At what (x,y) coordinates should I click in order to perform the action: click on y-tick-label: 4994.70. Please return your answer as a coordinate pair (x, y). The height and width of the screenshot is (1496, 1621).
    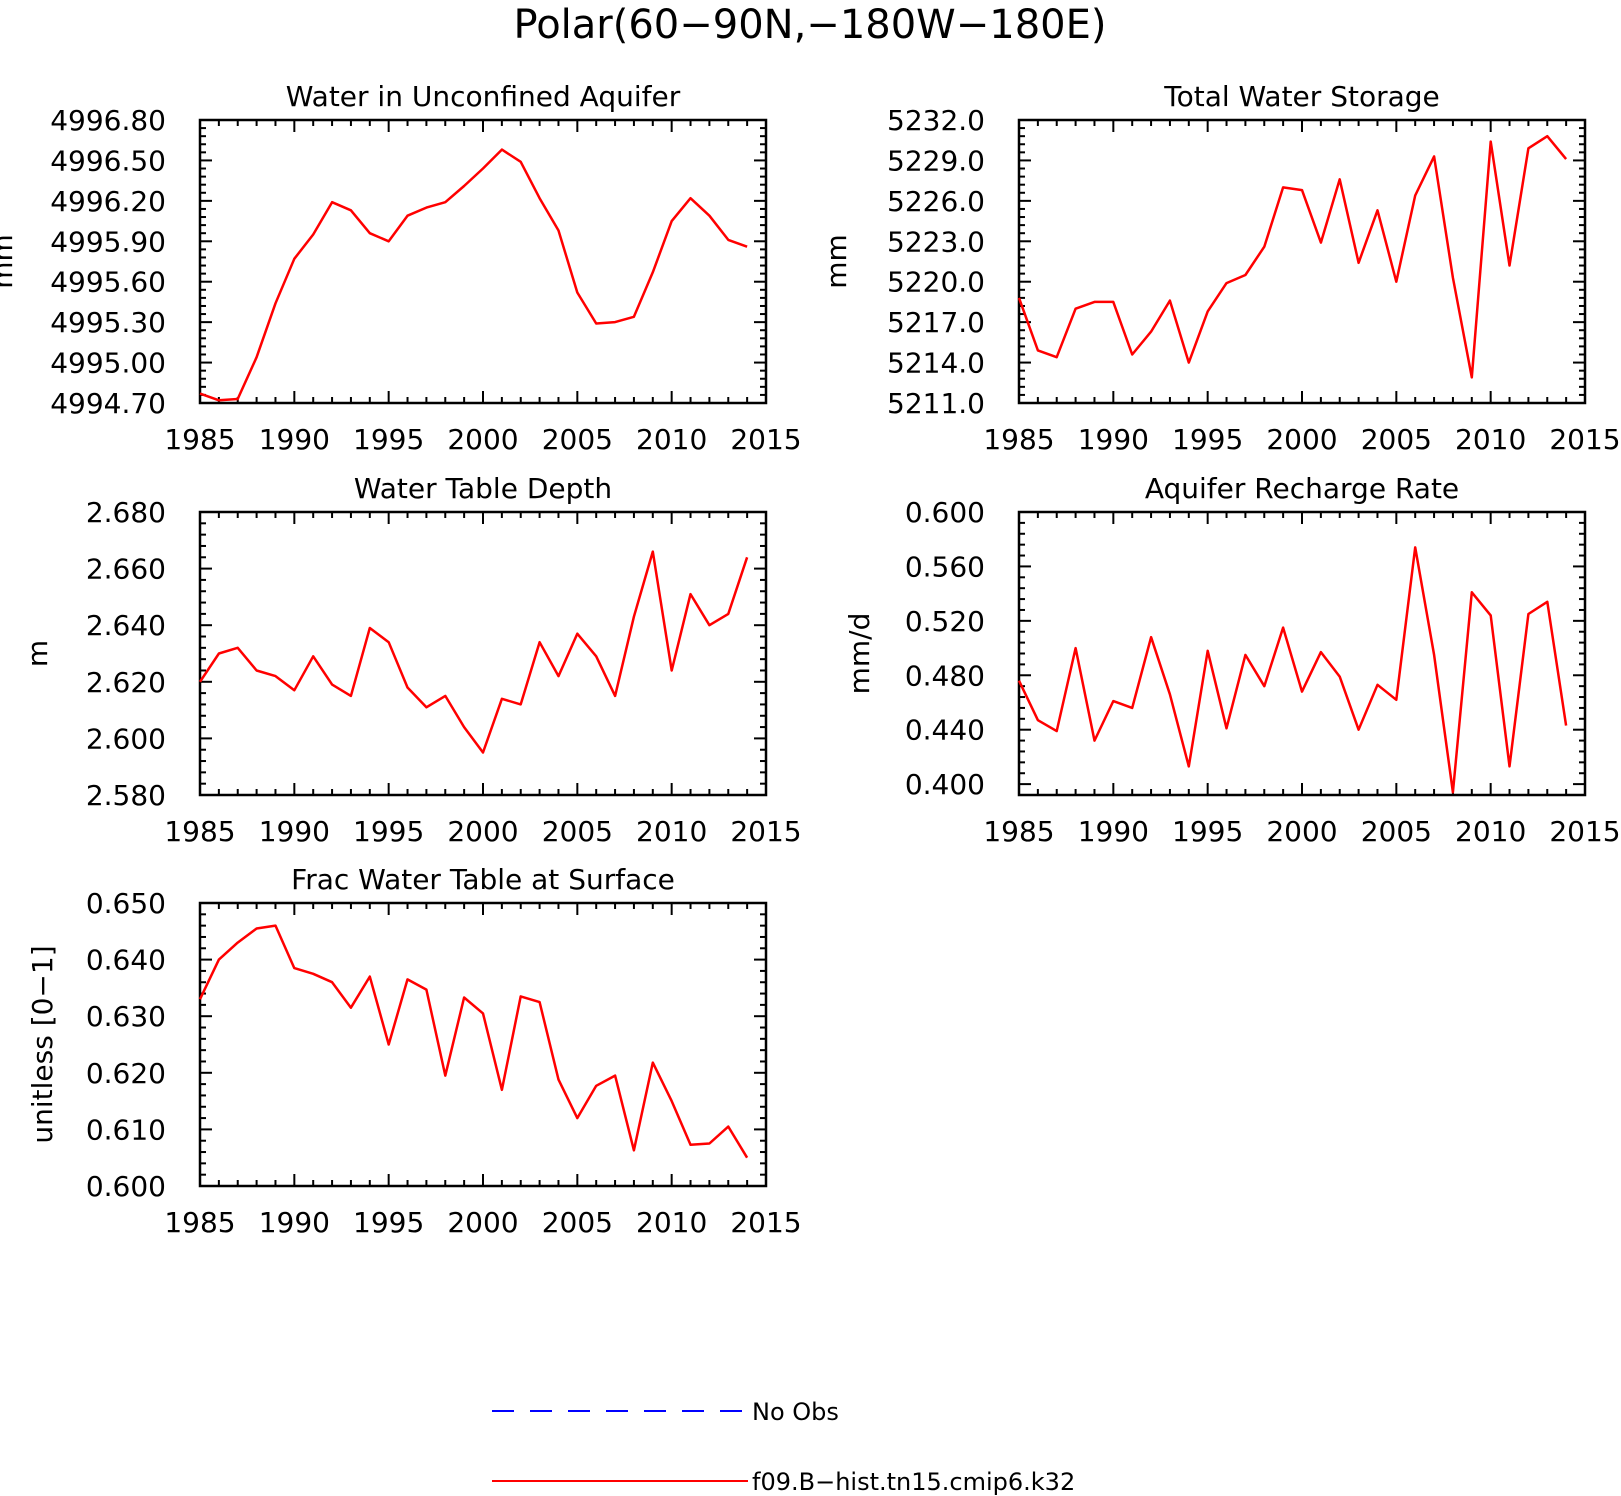
    Looking at the image, I should click on (108, 403).